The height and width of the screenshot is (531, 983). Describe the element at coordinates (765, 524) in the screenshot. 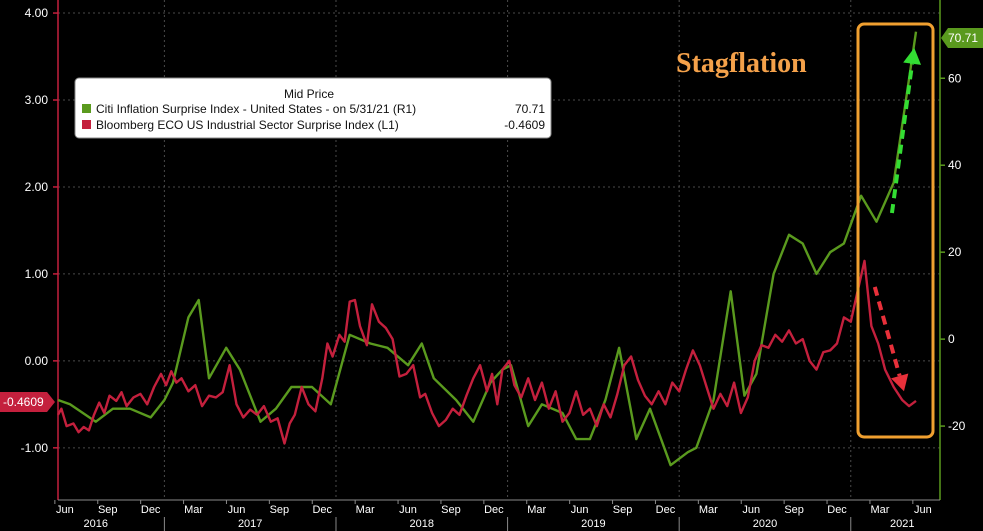

I see `year-label: 2020` at that location.